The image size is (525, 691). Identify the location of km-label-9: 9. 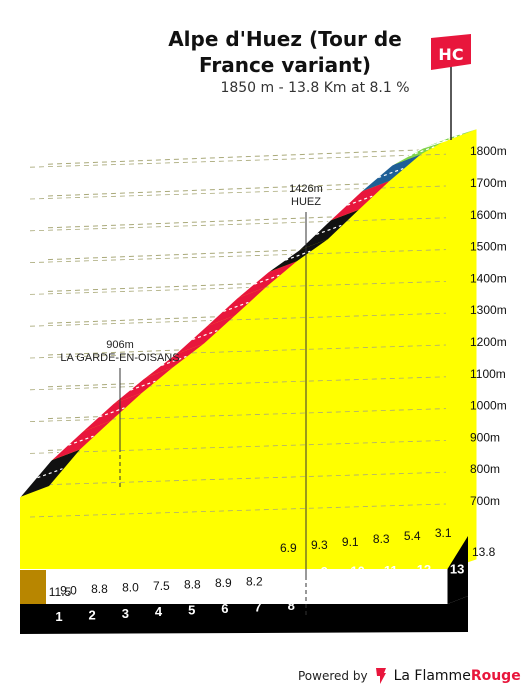
(324, 571).